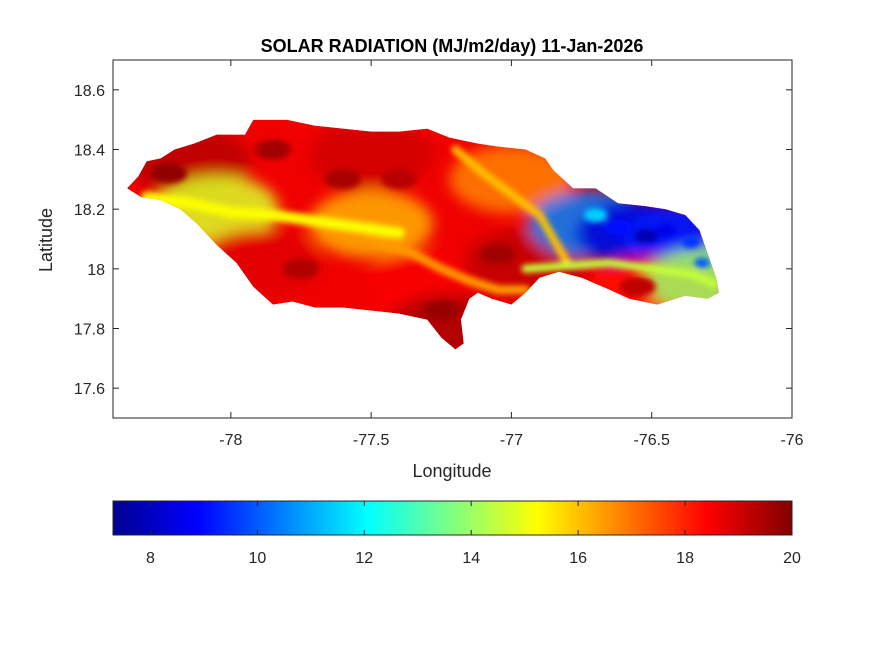 The width and height of the screenshot is (875, 656). I want to click on y-tick-label: 17.8, so click(89, 330).